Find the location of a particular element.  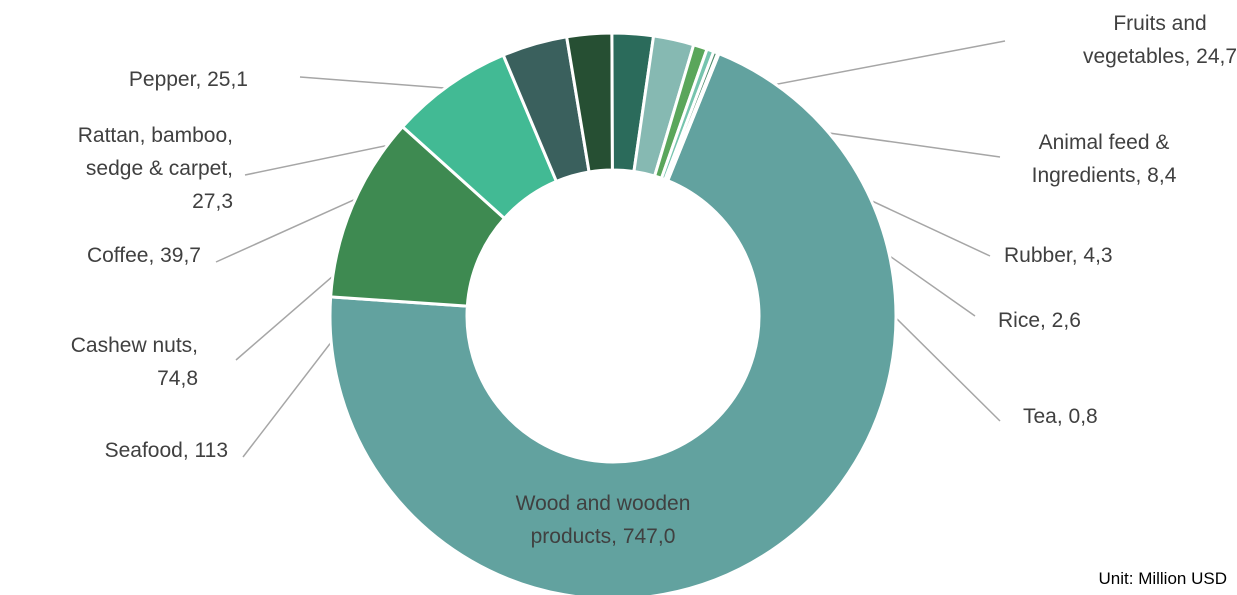

data-label-coffee: Coffee, 39,7 is located at coordinates (144, 255).